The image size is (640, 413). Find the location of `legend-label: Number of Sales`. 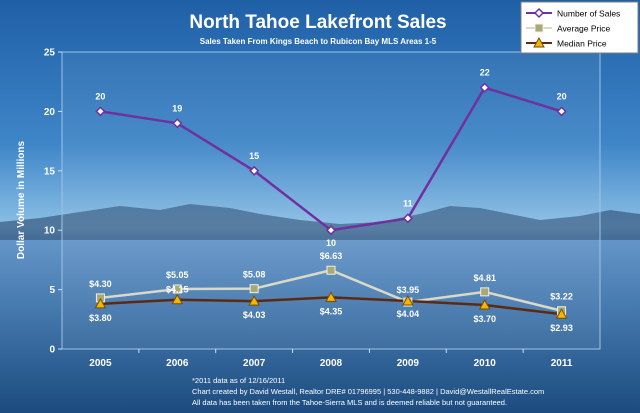

legend-label: Number of Sales is located at coordinates (588, 14).